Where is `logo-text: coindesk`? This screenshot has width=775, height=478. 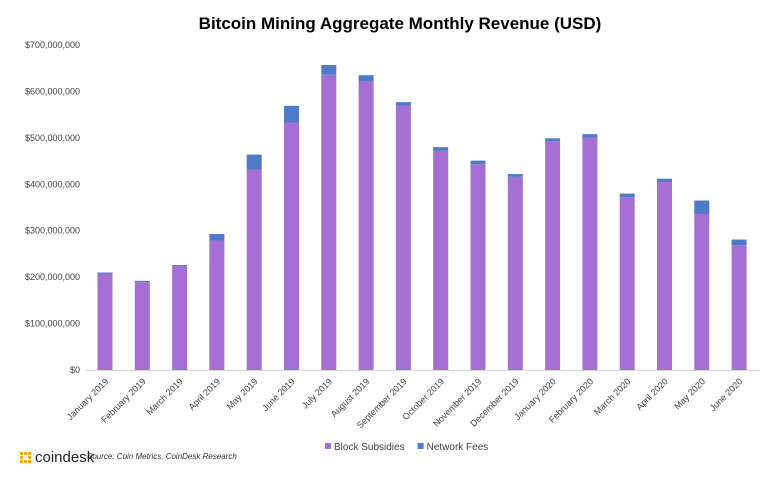 logo-text: coindesk is located at coordinates (65, 457).